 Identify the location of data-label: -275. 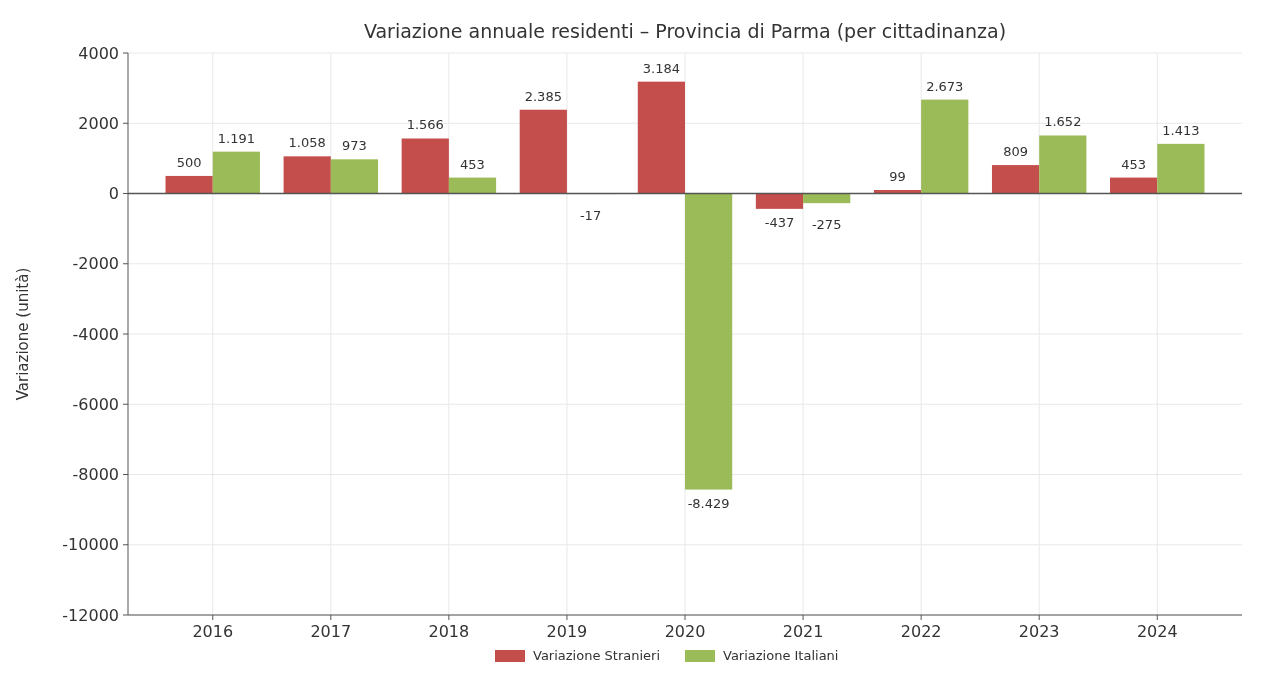
(826, 225).